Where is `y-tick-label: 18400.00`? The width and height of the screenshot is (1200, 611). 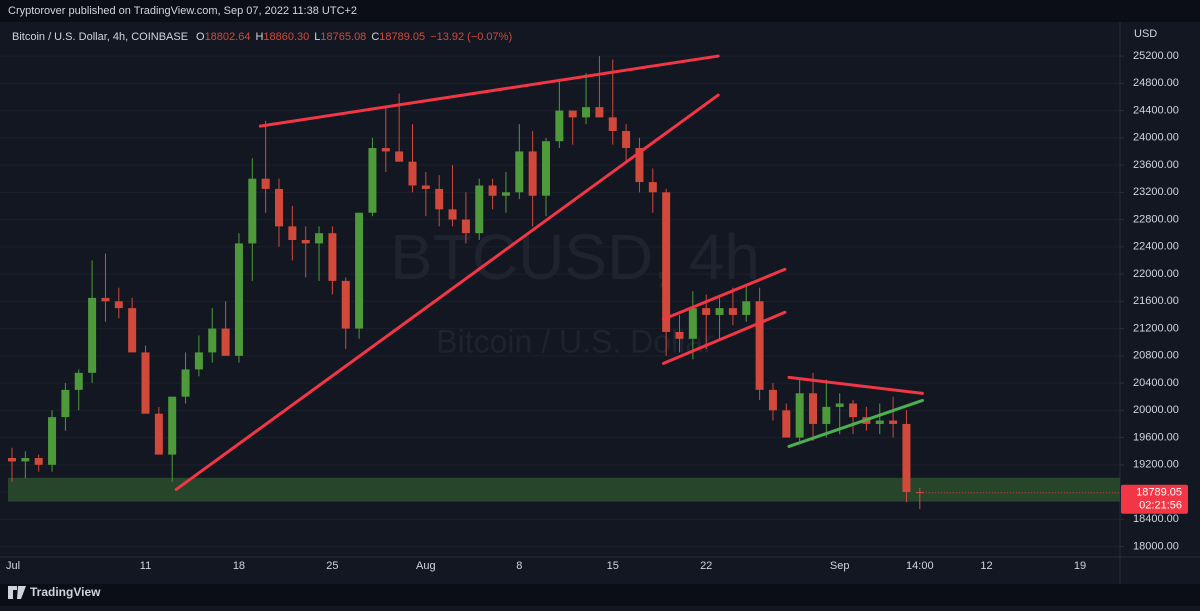
y-tick-label: 18400.00 is located at coordinates (1156, 519).